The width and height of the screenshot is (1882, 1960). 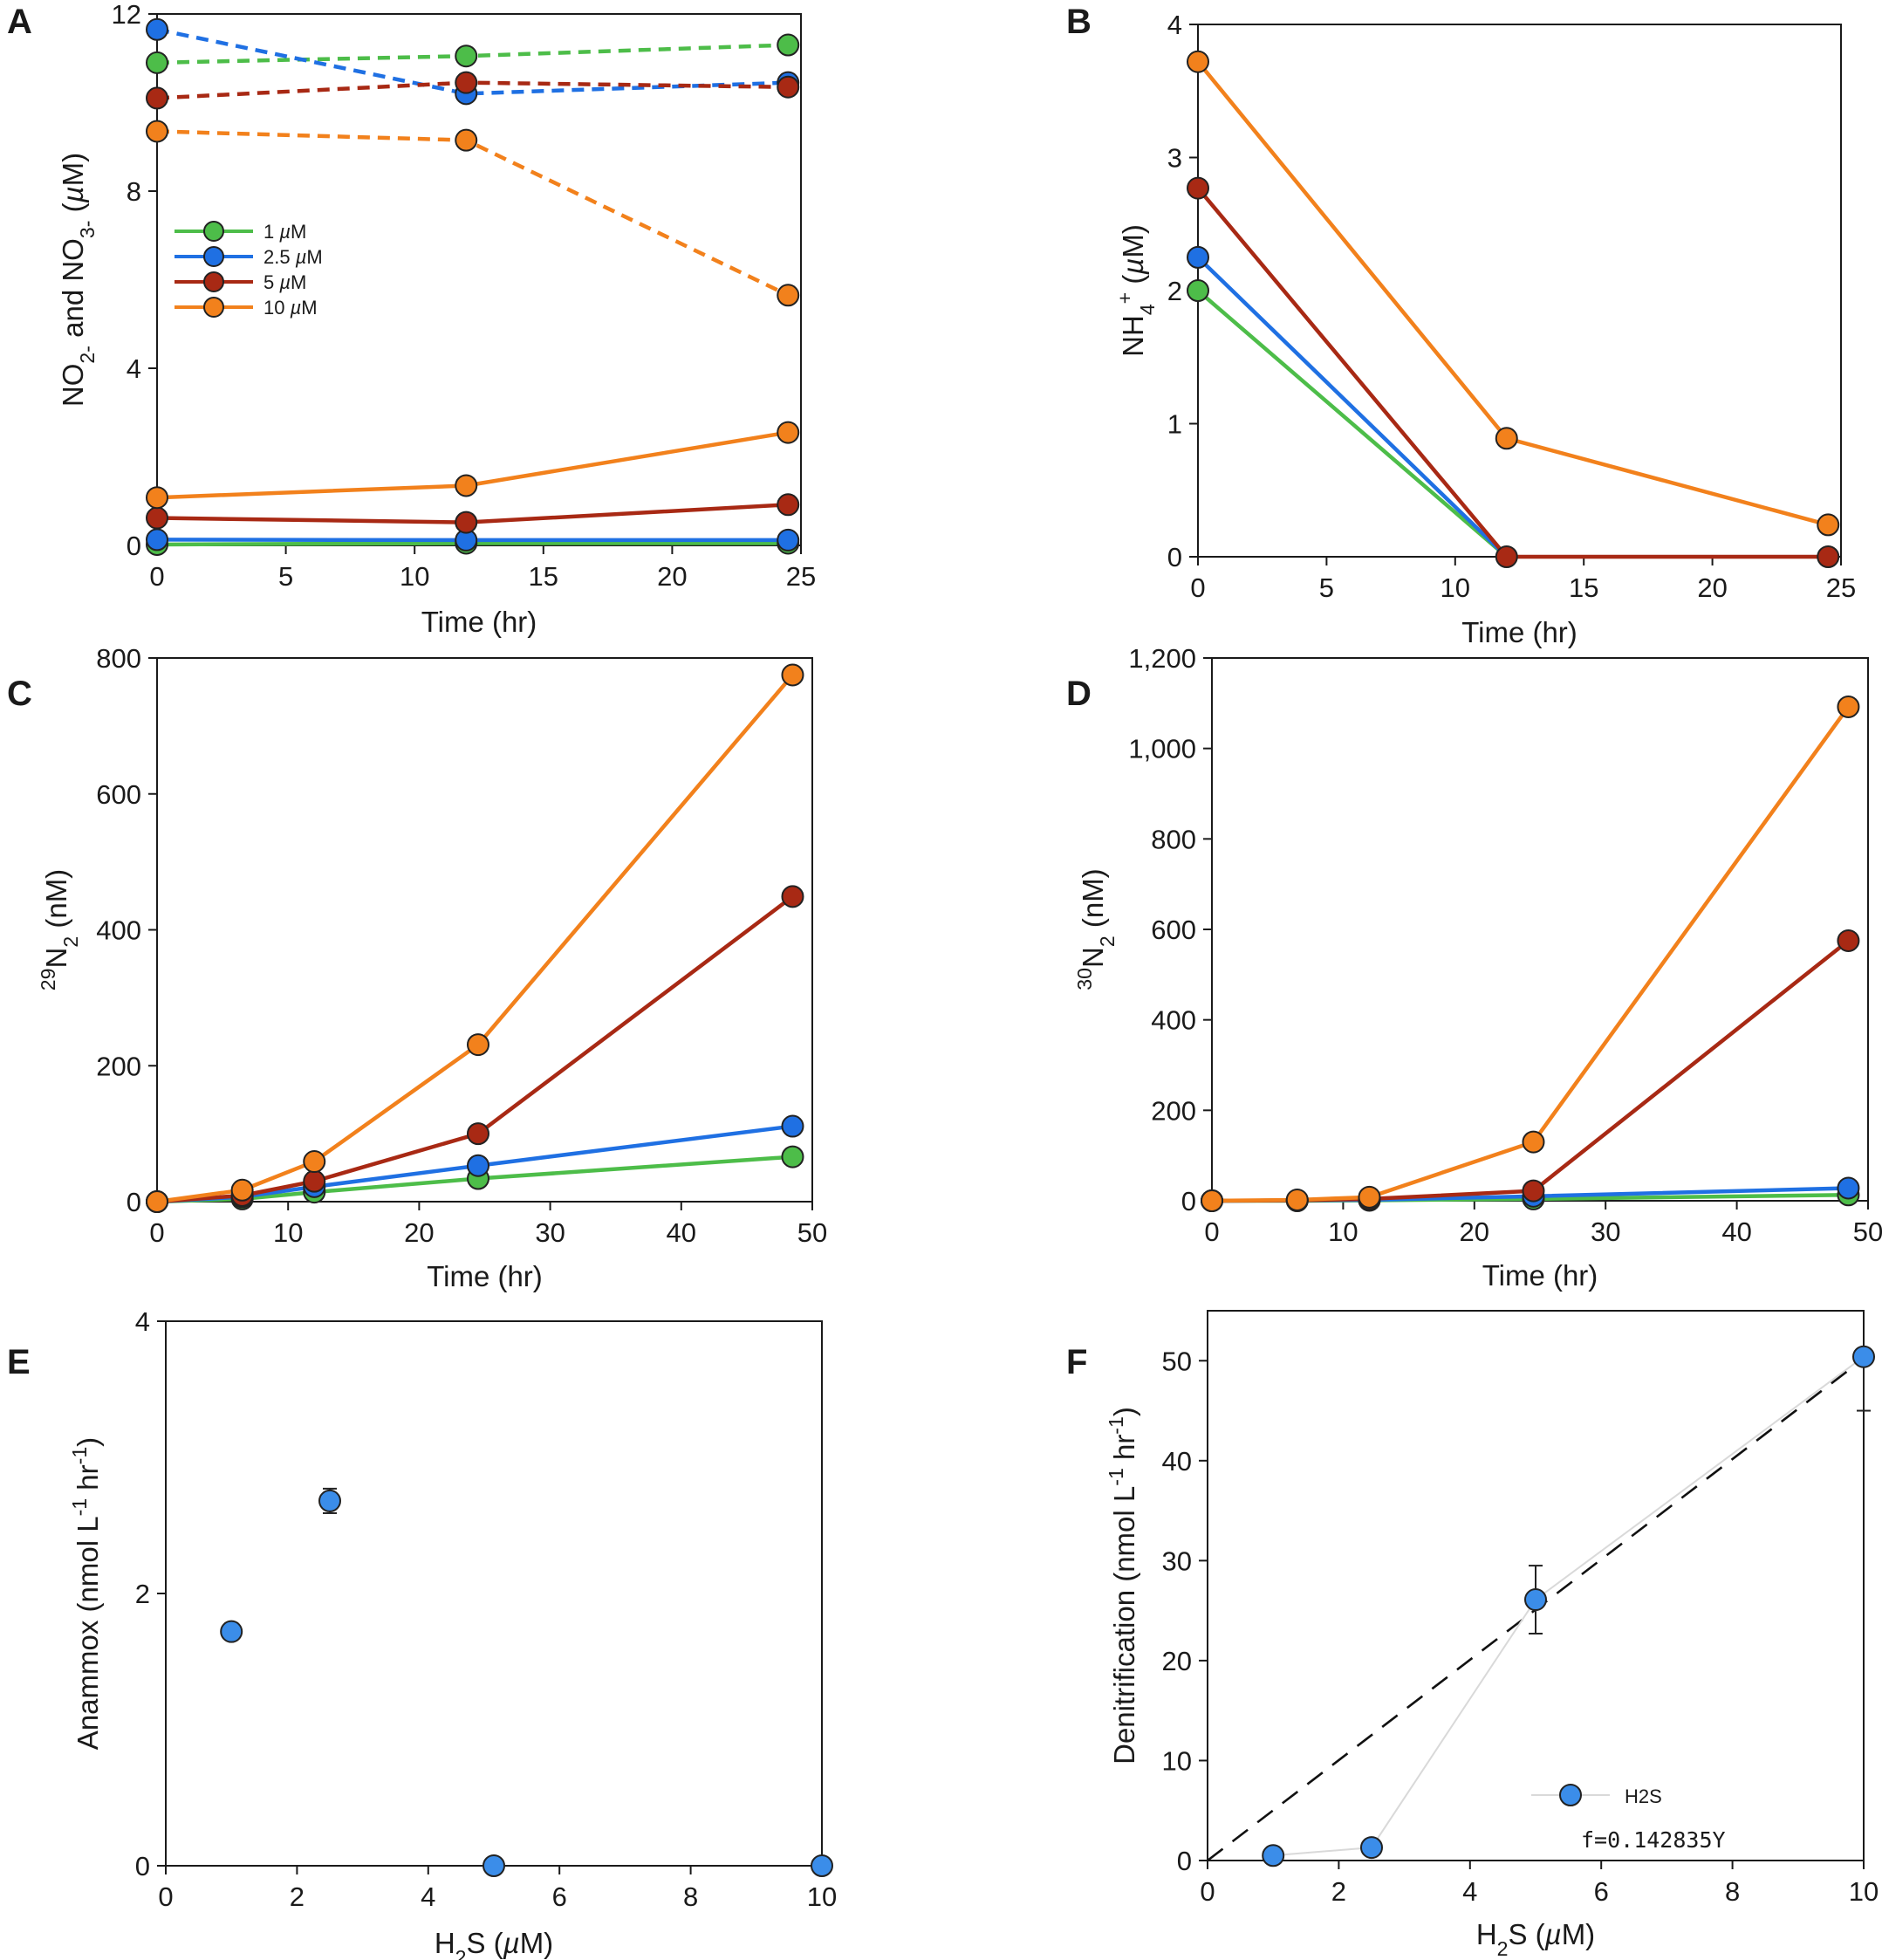 What do you see at coordinates (290, 308) in the screenshot?
I see `legend-label: 10 µM` at bounding box center [290, 308].